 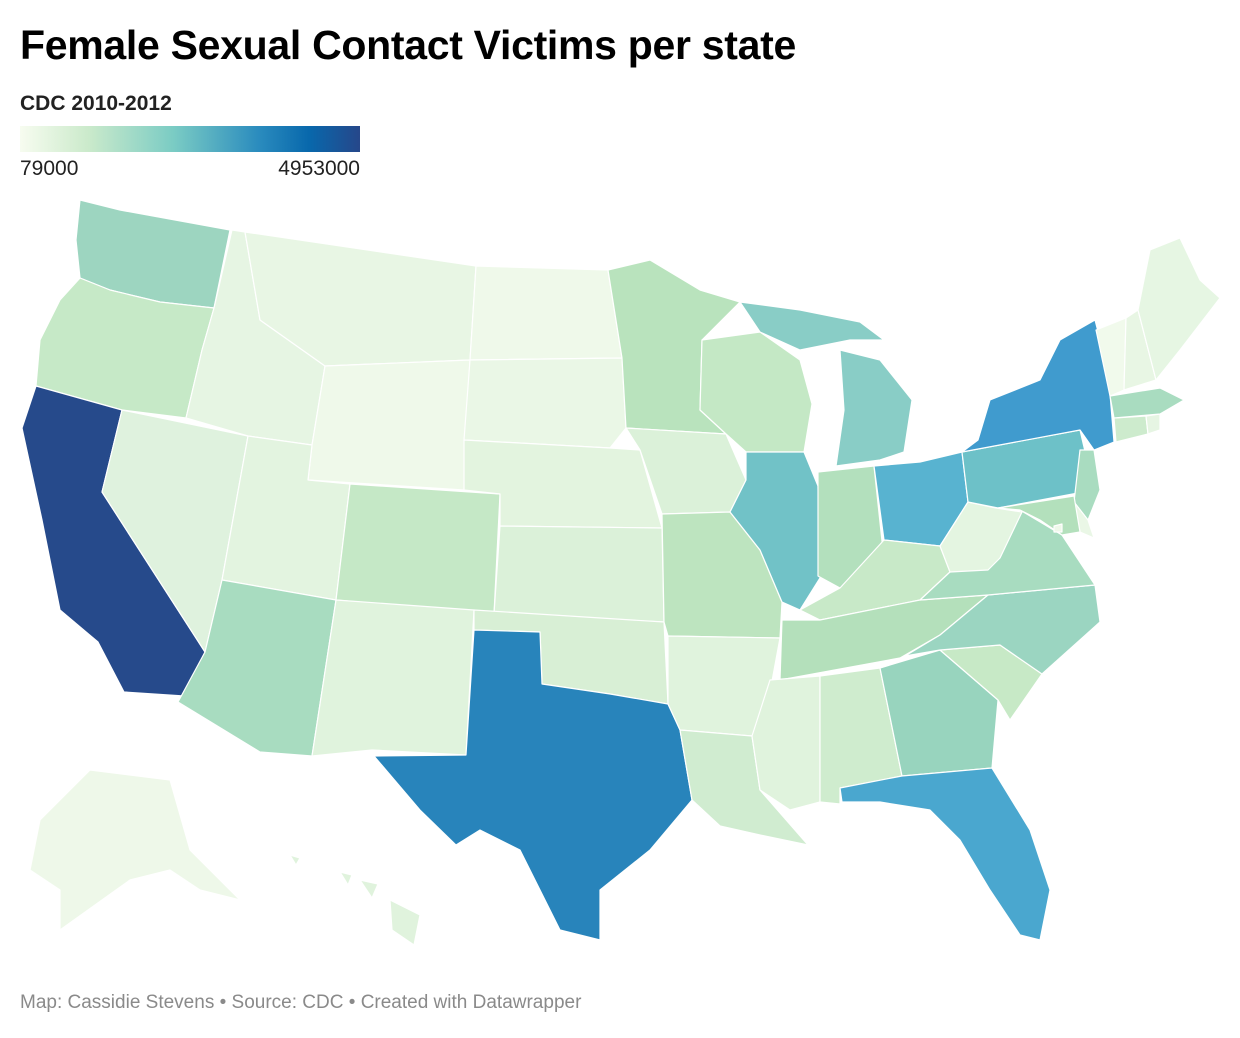 What do you see at coordinates (135, 850) in the screenshot?
I see `state-AK` at bounding box center [135, 850].